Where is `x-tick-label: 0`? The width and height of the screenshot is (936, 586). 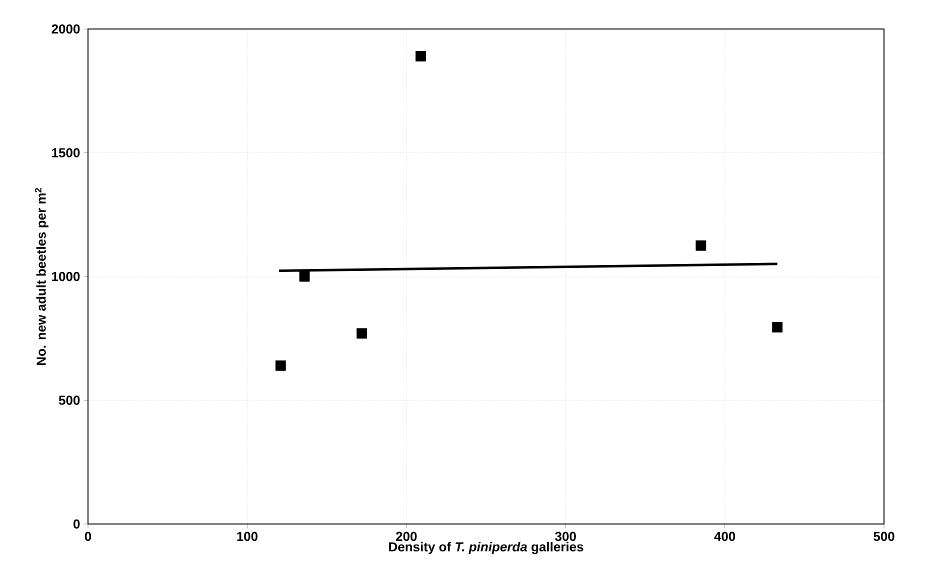 x-tick-label: 0 is located at coordinates (88, 537).